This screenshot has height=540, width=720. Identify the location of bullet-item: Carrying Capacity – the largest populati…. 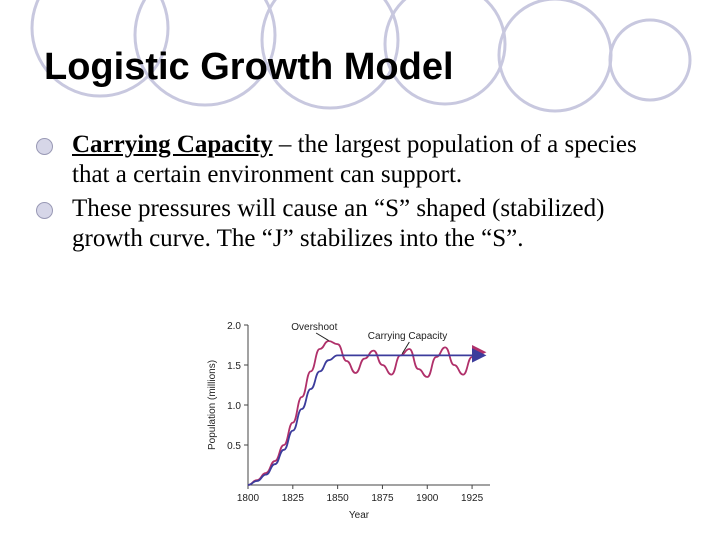
(350, 160).